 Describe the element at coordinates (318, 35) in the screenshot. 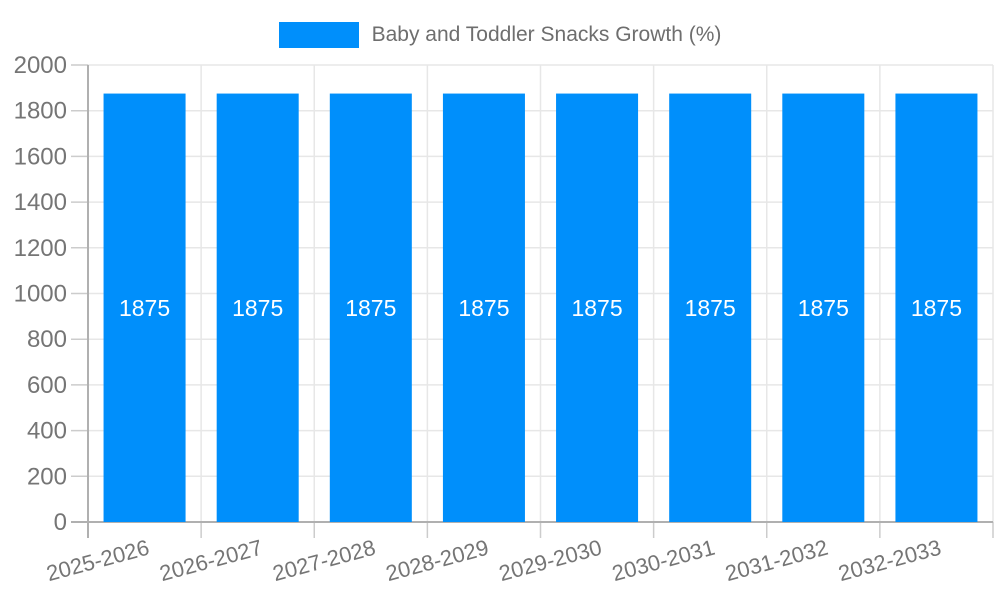

I see `legend-swatch` at that location.